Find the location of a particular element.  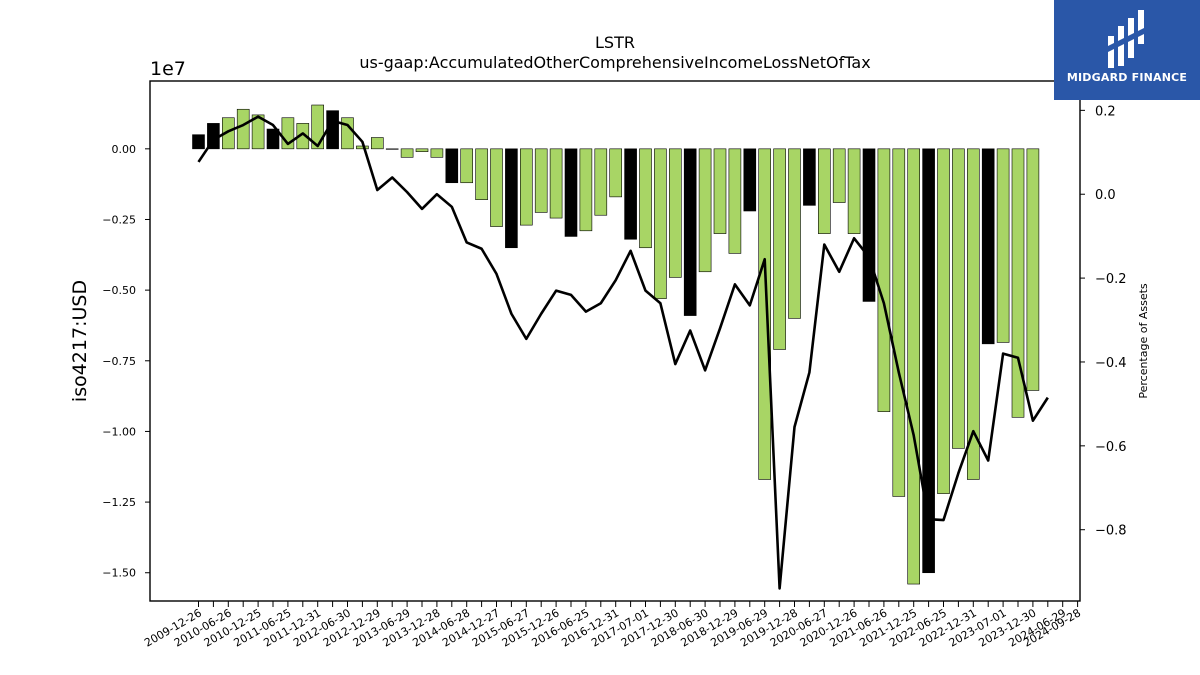

y2-tick-label: −0.2 is located at coordinates (1111, 279).